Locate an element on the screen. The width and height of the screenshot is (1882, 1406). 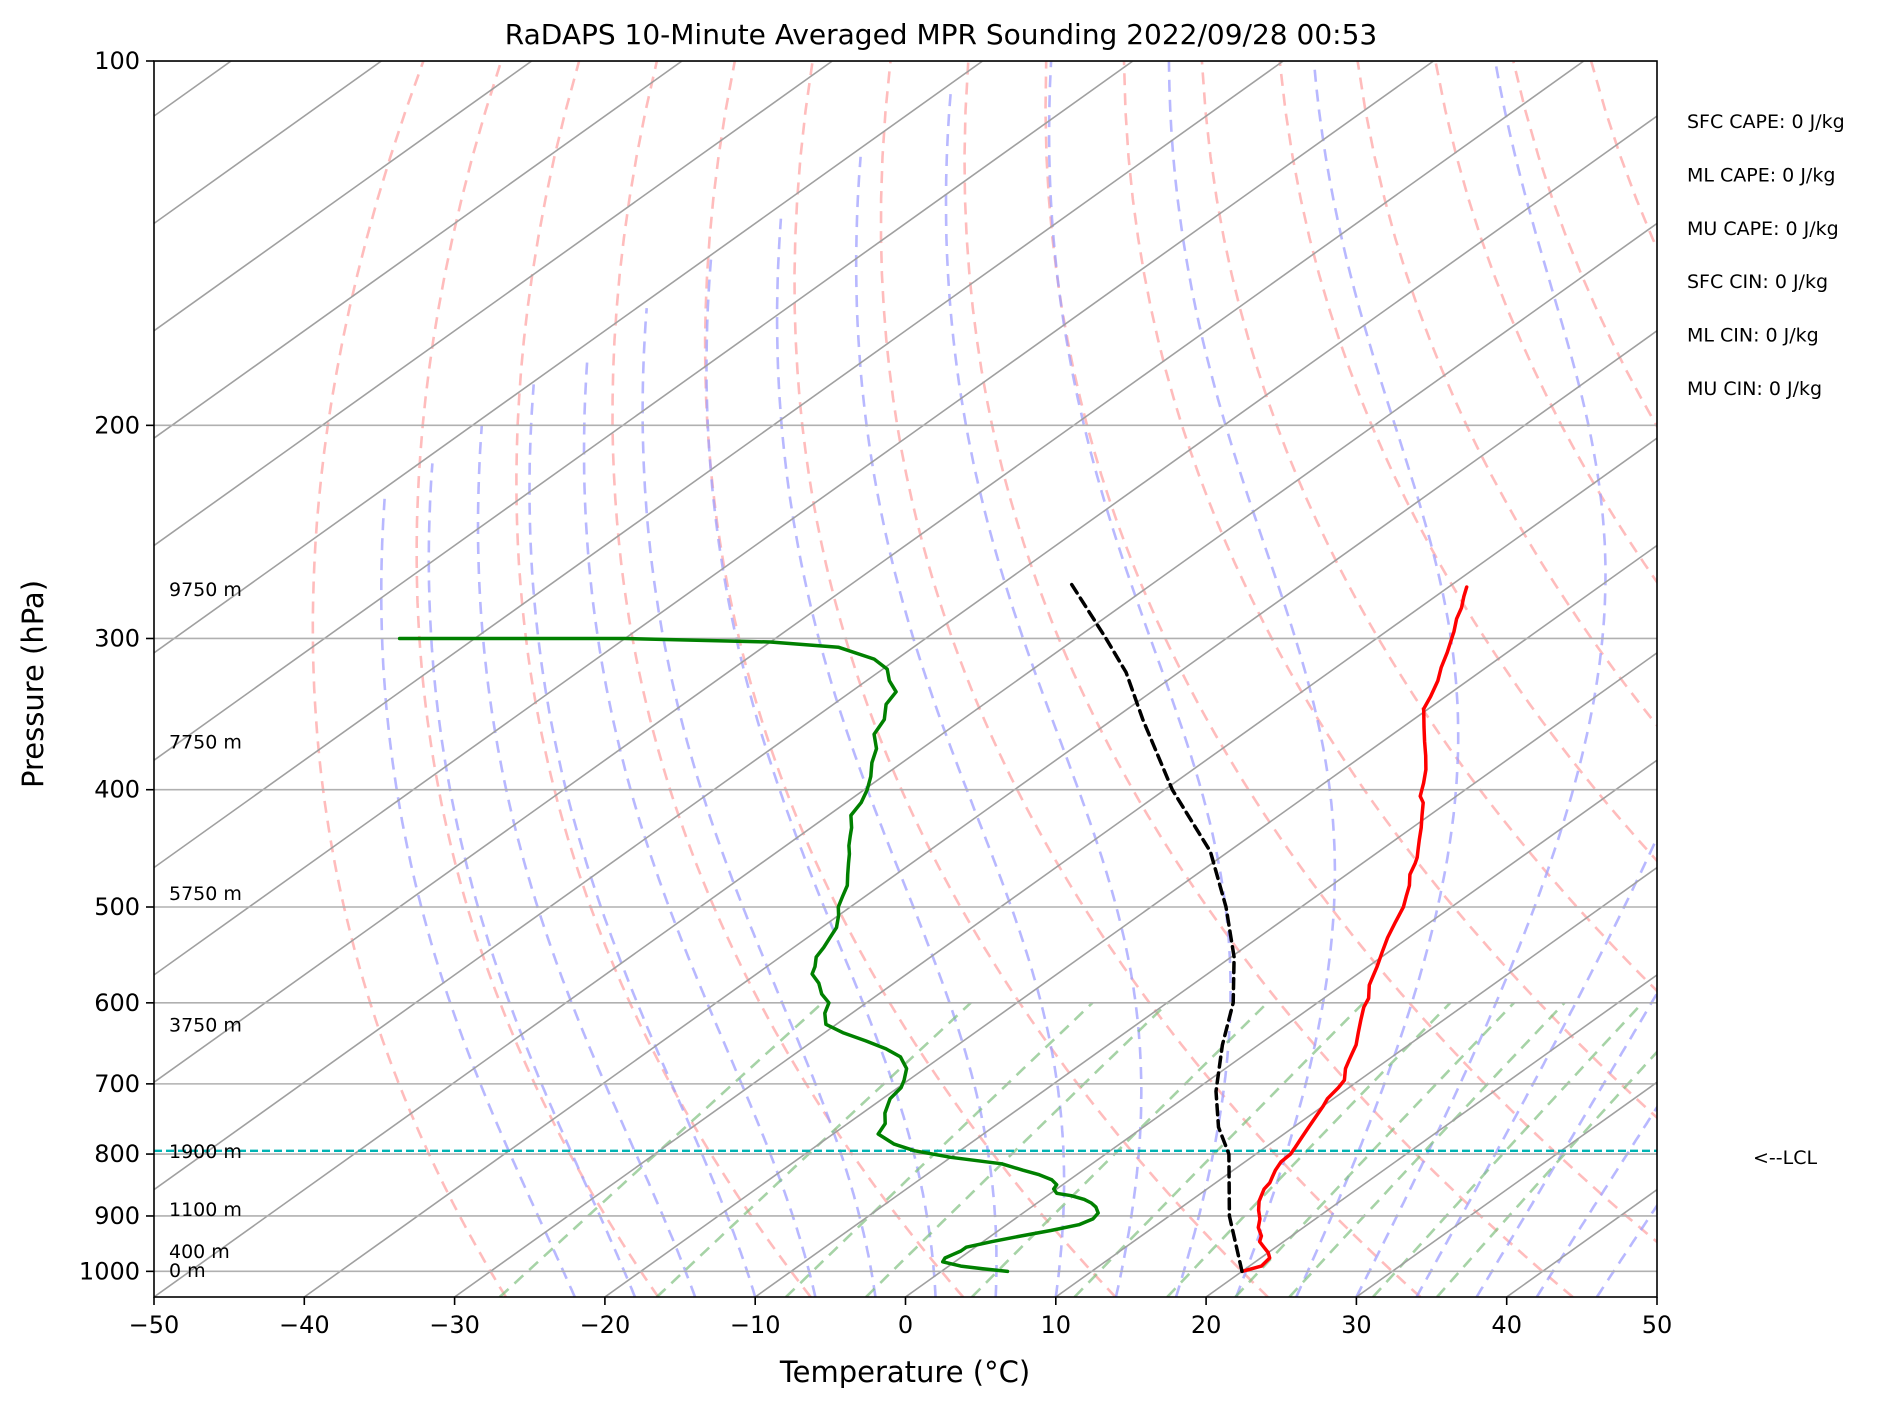
y-tick-label: 900 is located at coordinates (117, 1216).